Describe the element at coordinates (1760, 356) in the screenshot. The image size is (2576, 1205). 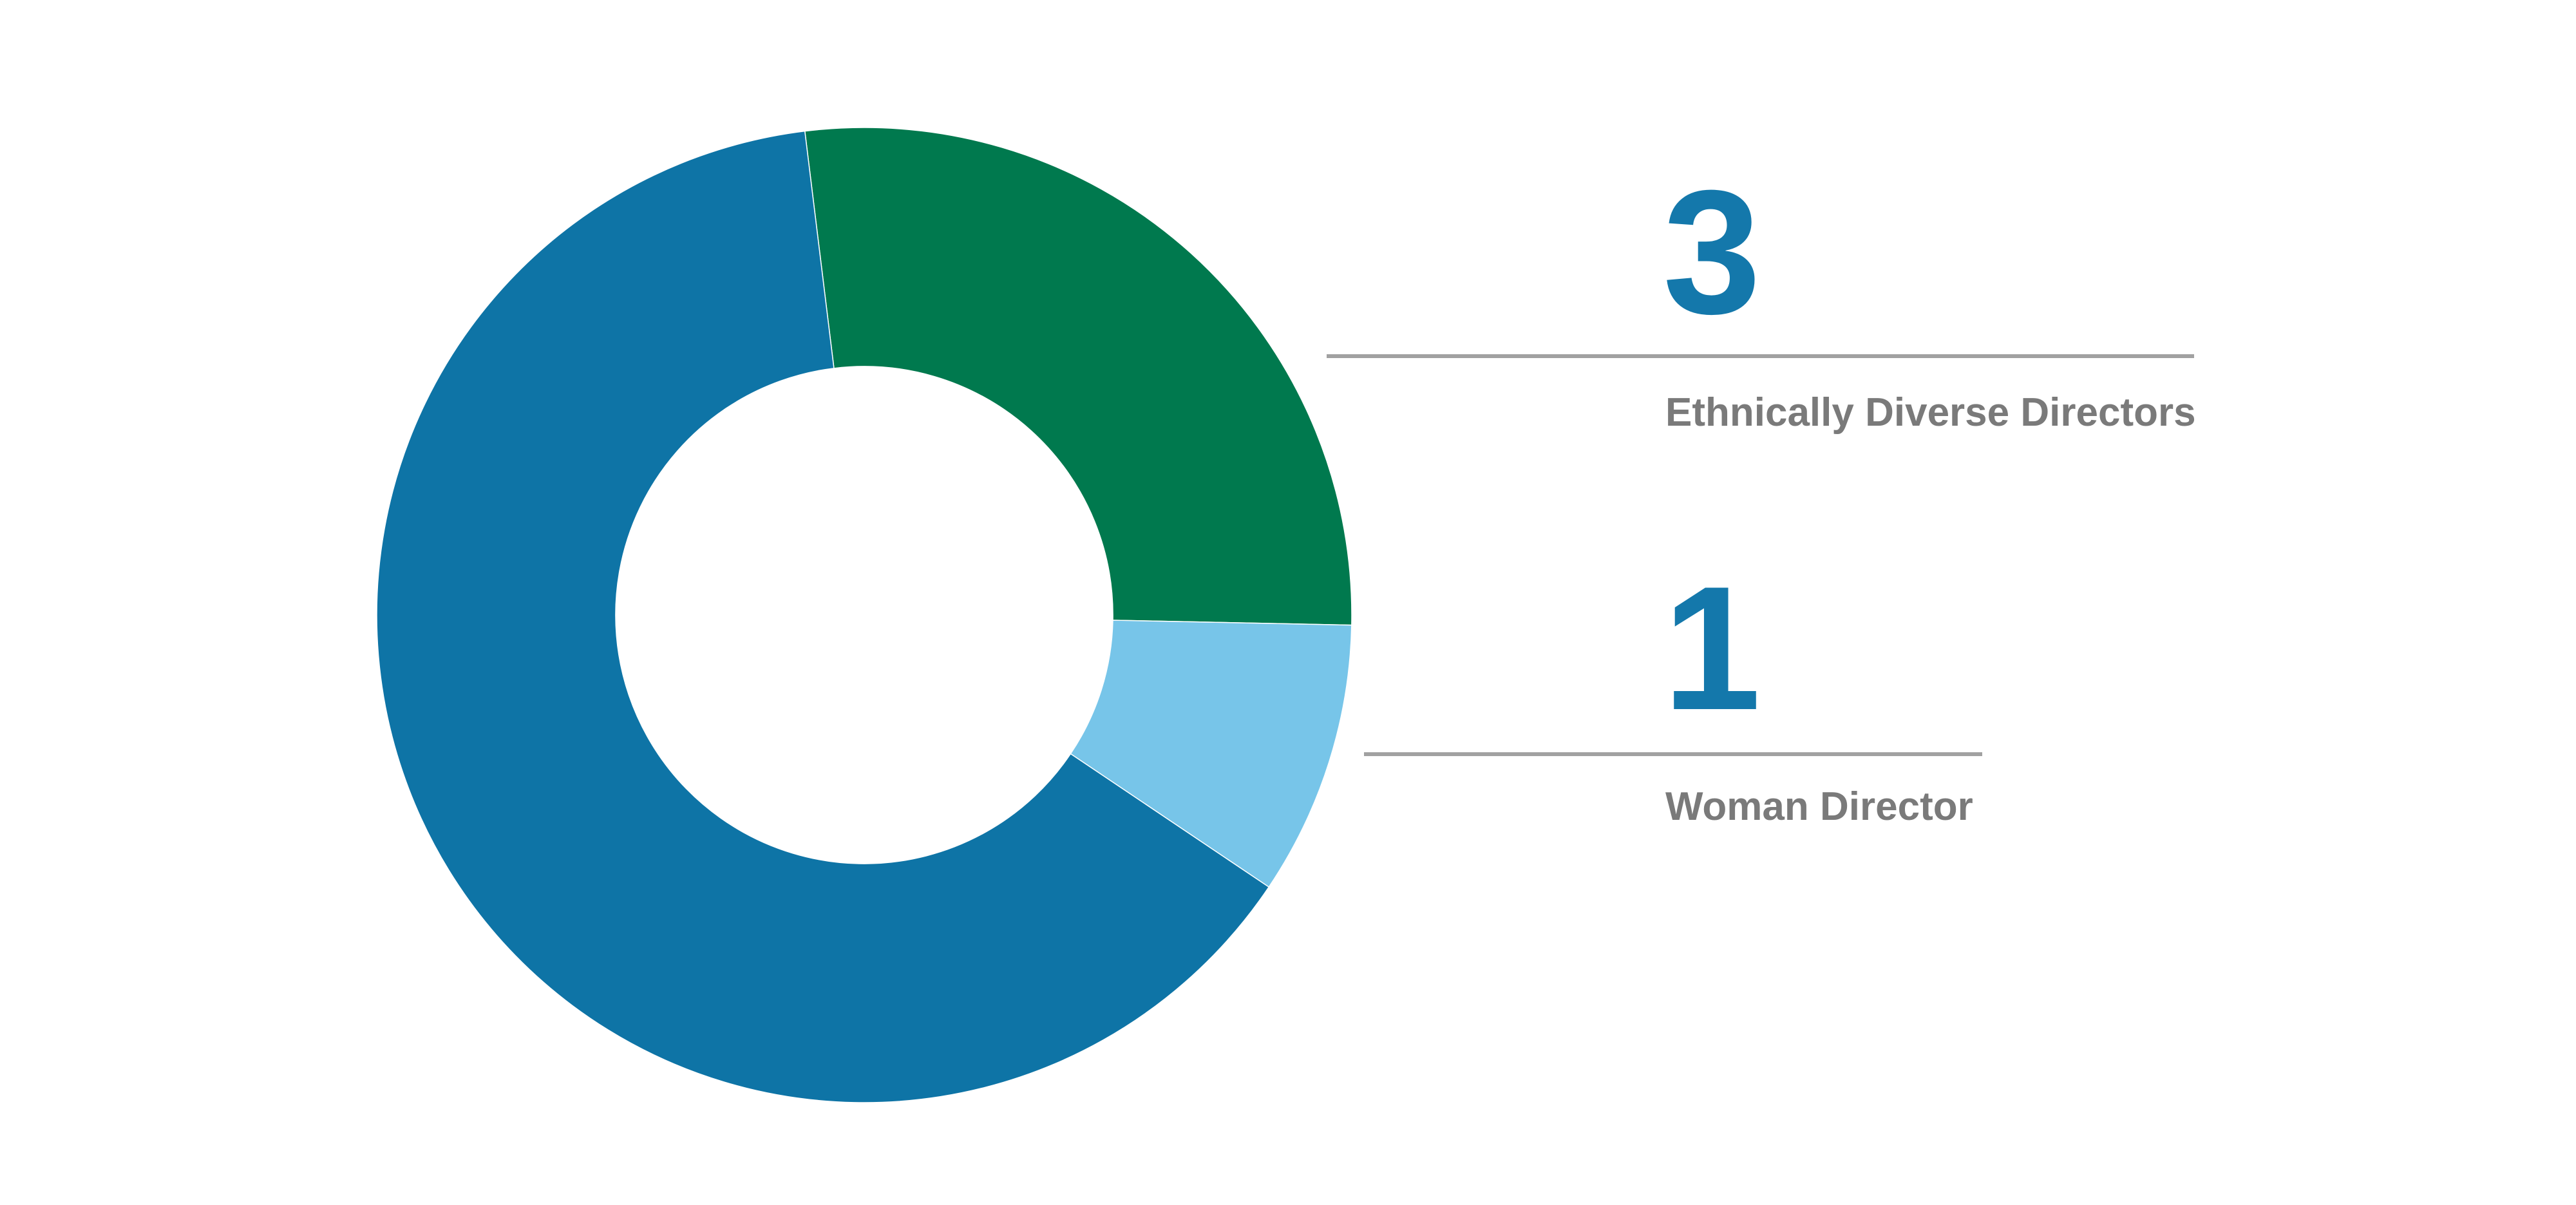
I see `divider-line-ethnically-diverse` at that location.